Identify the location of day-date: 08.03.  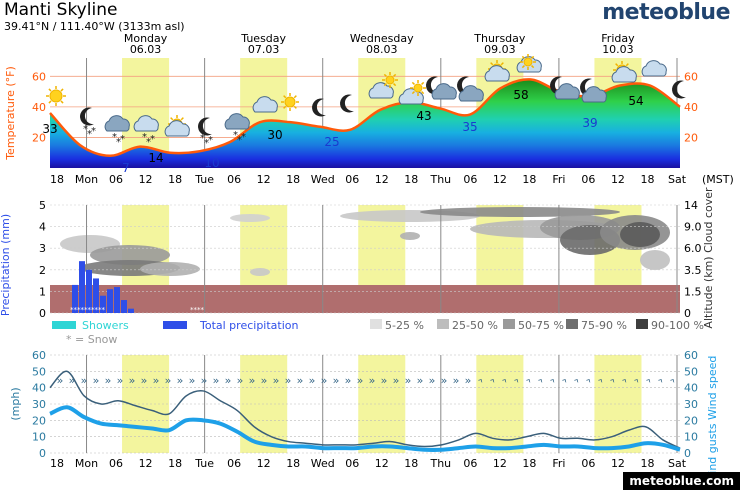
(382, 49).